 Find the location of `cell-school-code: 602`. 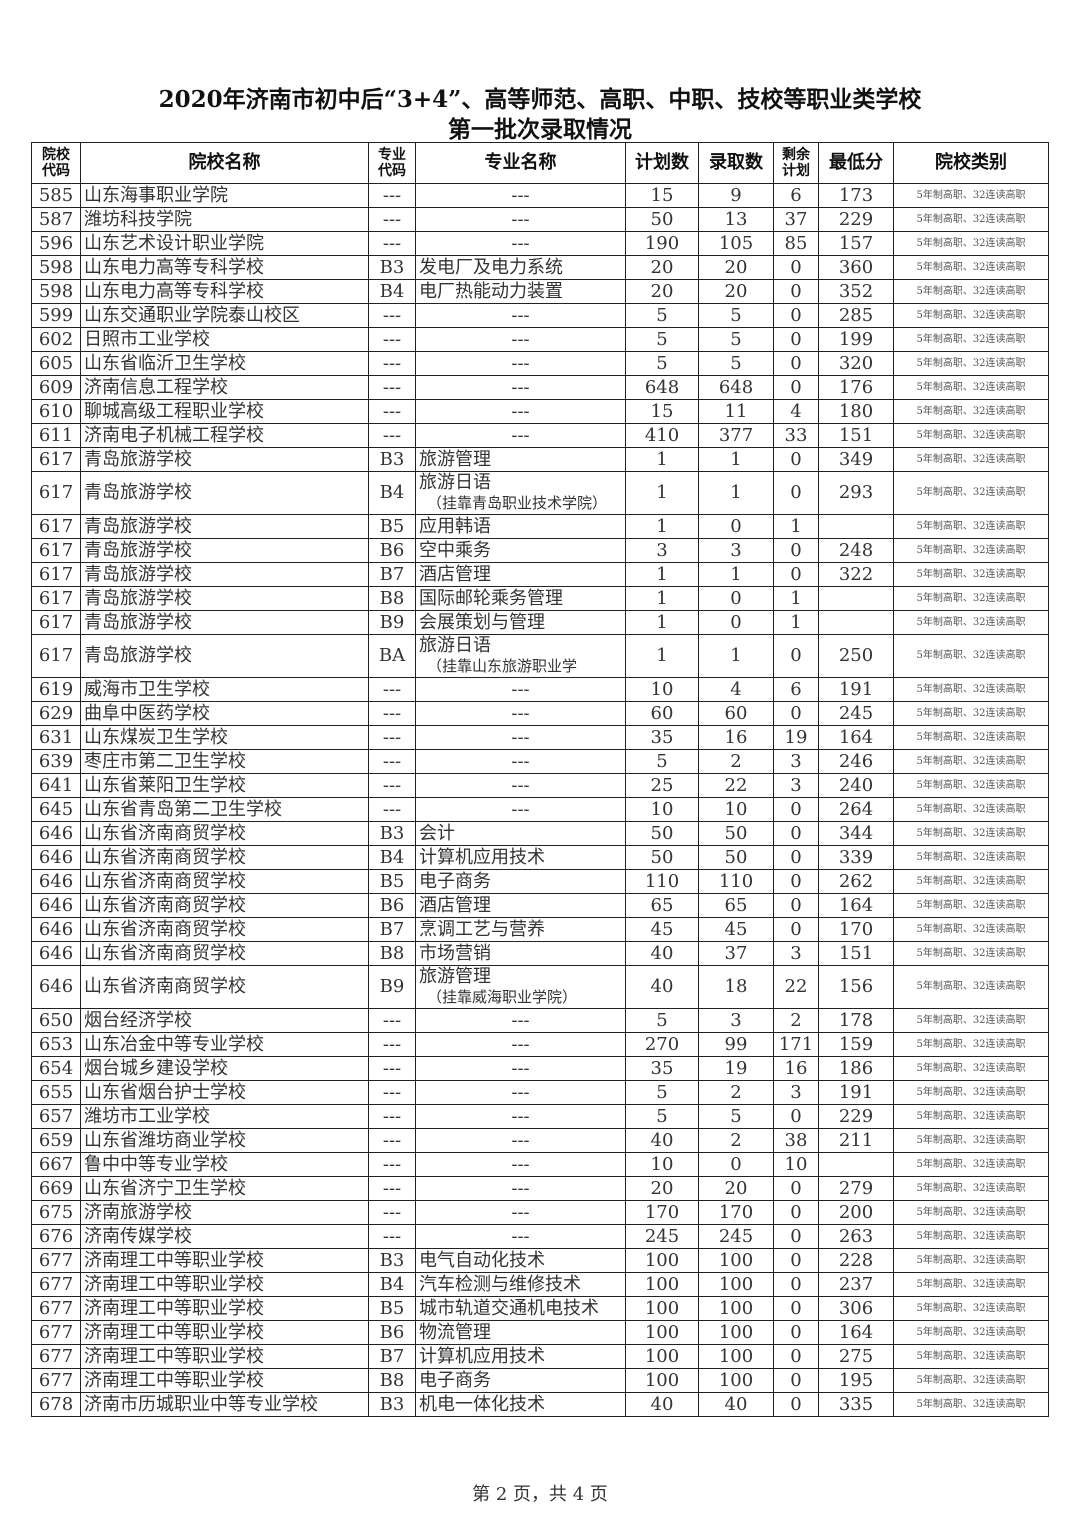

cell-school-code: 602 is located at coordinates (56, 339).